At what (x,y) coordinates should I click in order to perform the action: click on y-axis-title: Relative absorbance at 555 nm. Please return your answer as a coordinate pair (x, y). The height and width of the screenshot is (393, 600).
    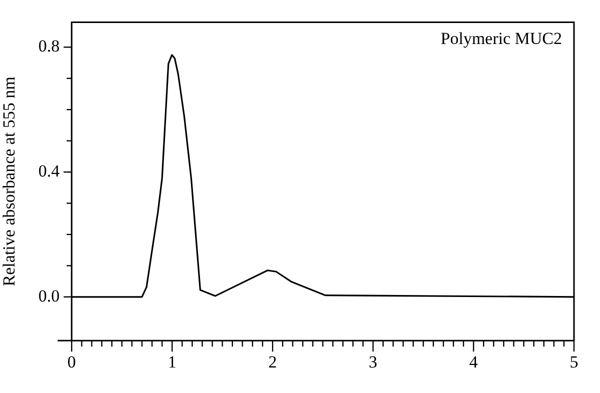
    Looking at the image, I should click on (9, 181).